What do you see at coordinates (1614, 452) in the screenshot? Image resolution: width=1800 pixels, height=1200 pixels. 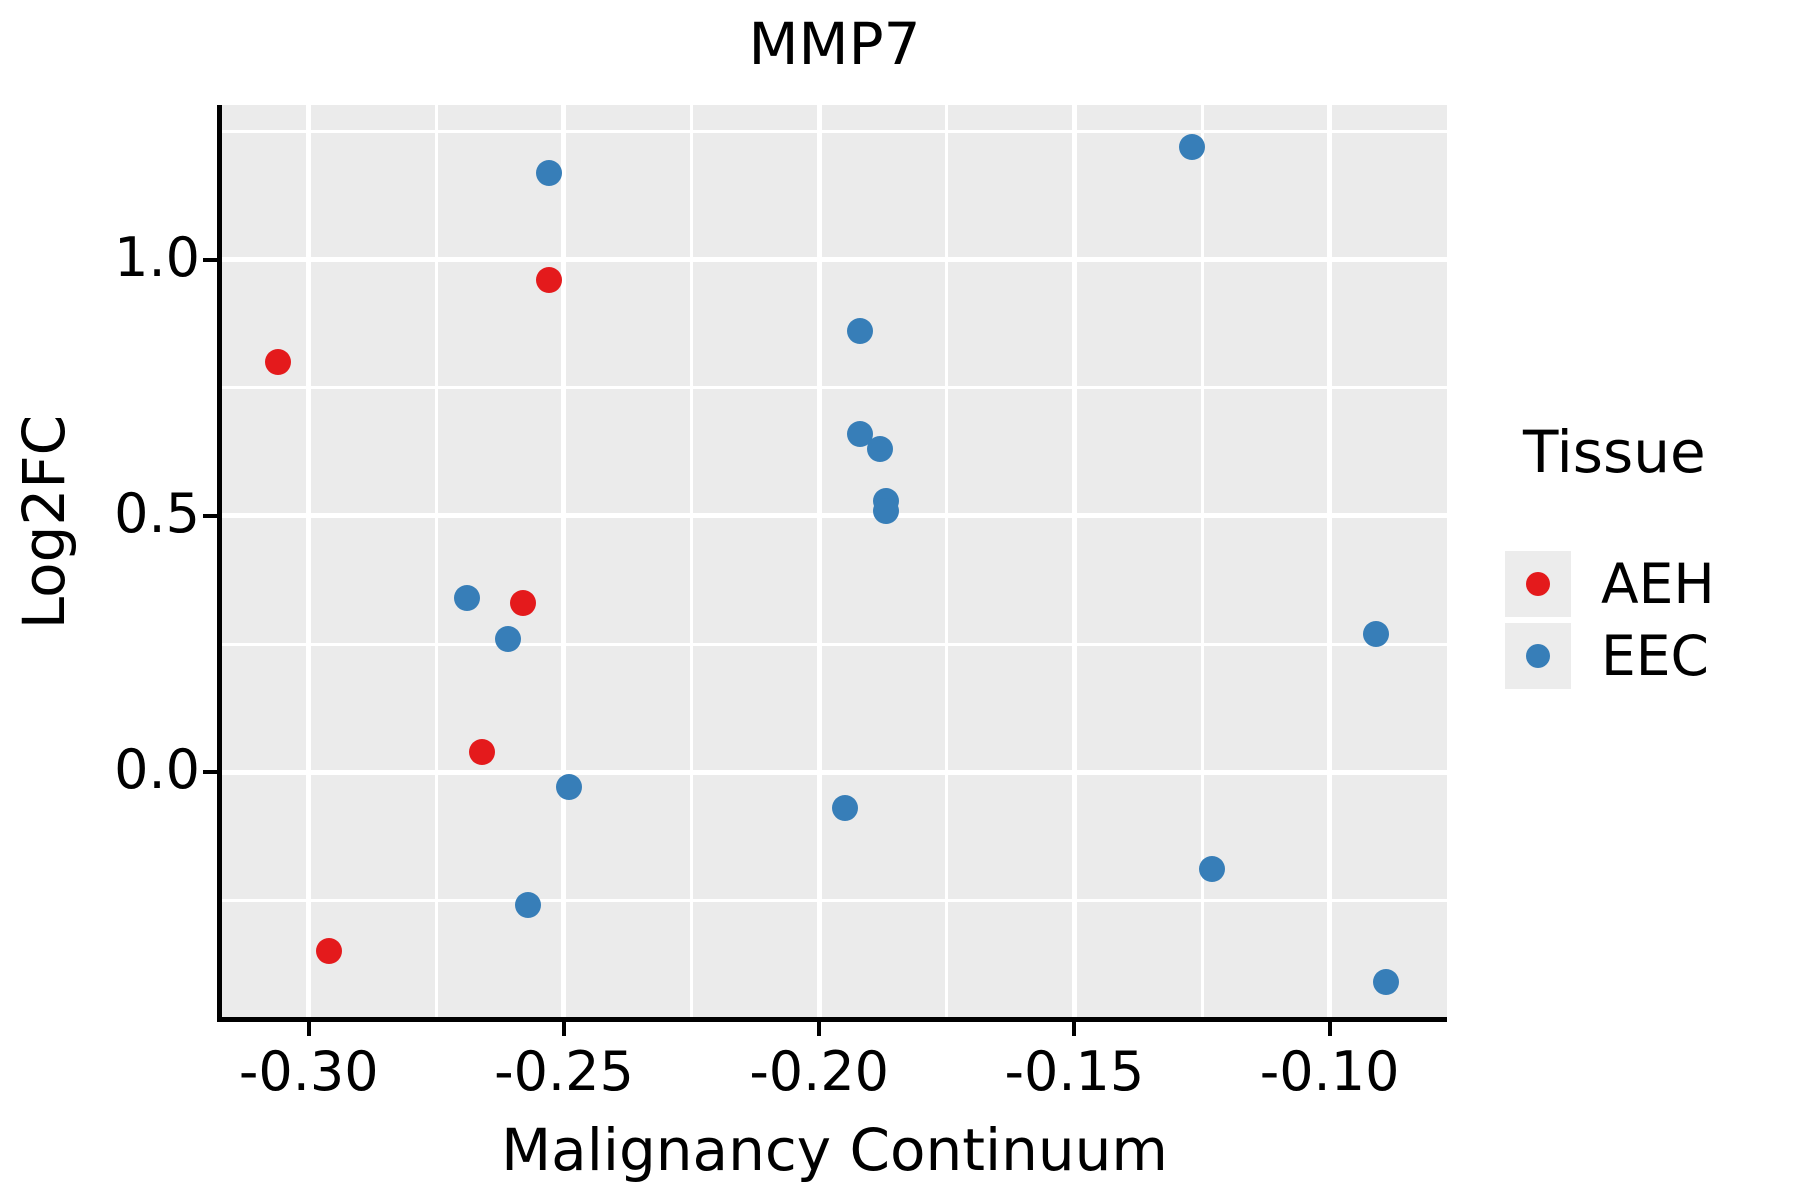 I see `legend-title: Tissue` at bounding box center [1614, 452].